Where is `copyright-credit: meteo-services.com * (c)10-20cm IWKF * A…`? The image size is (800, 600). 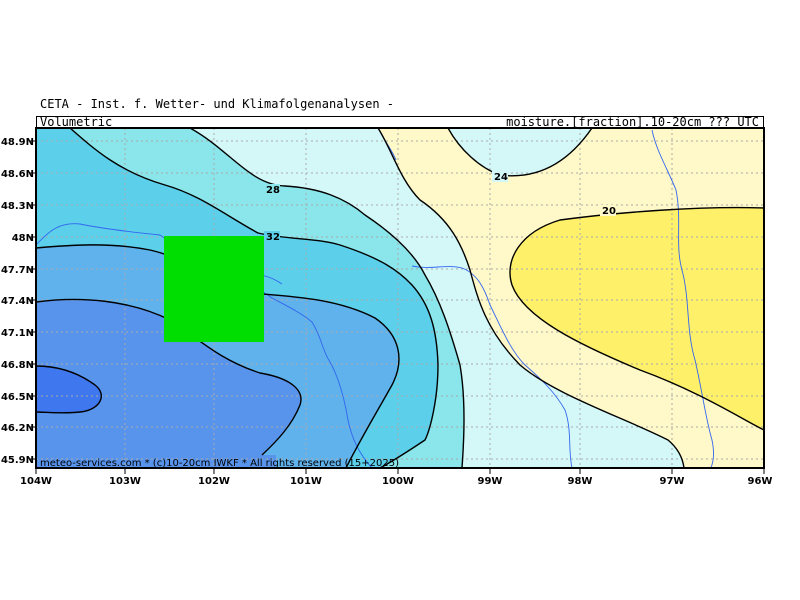 copyright-credit: meteo-services.com * (c)10-20cm IWKF * A… is located at coordinates (219, 463).